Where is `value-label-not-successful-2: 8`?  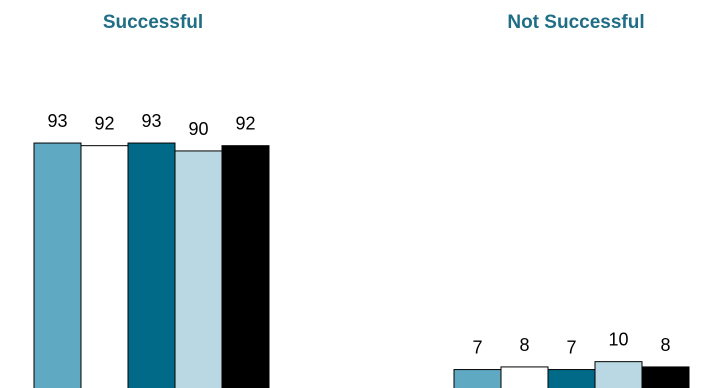 value-label-not-successful-2: 8 is located at coordinates (524, 345).